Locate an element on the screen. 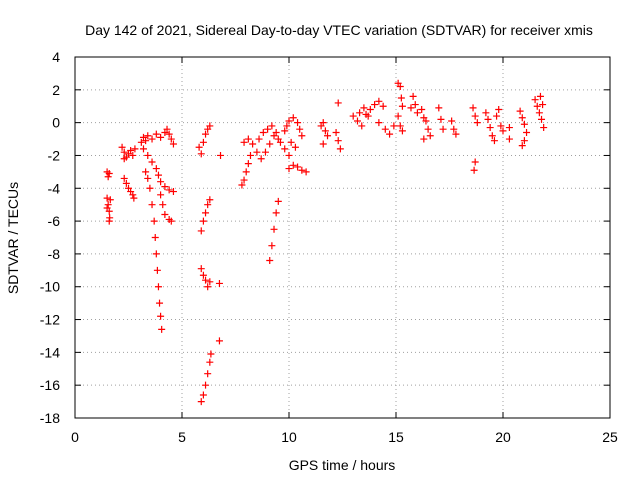  y-axis-title: SDTVAR / TECUs is located at coordinates (13, 238).